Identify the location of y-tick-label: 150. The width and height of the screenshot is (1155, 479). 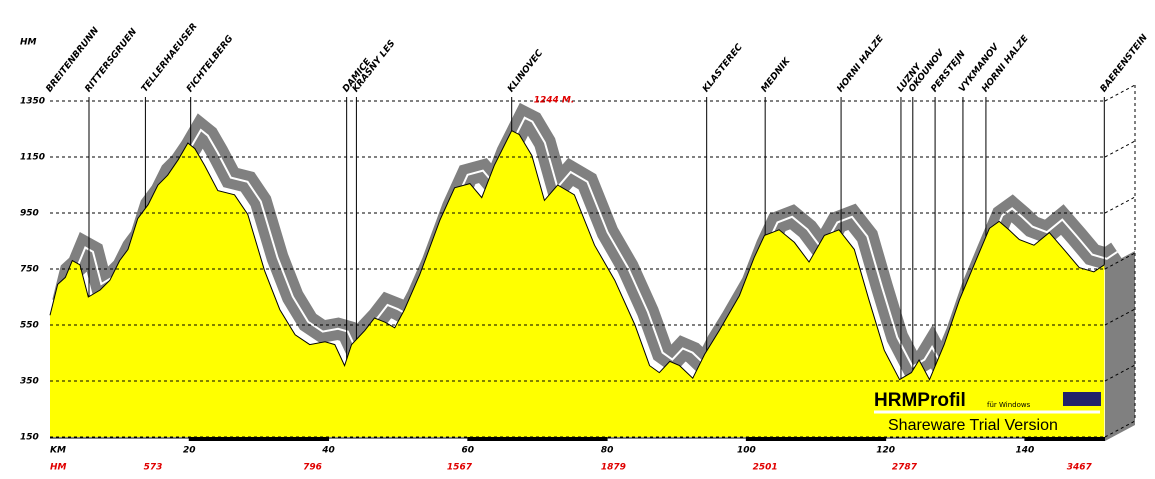
(29, 438).